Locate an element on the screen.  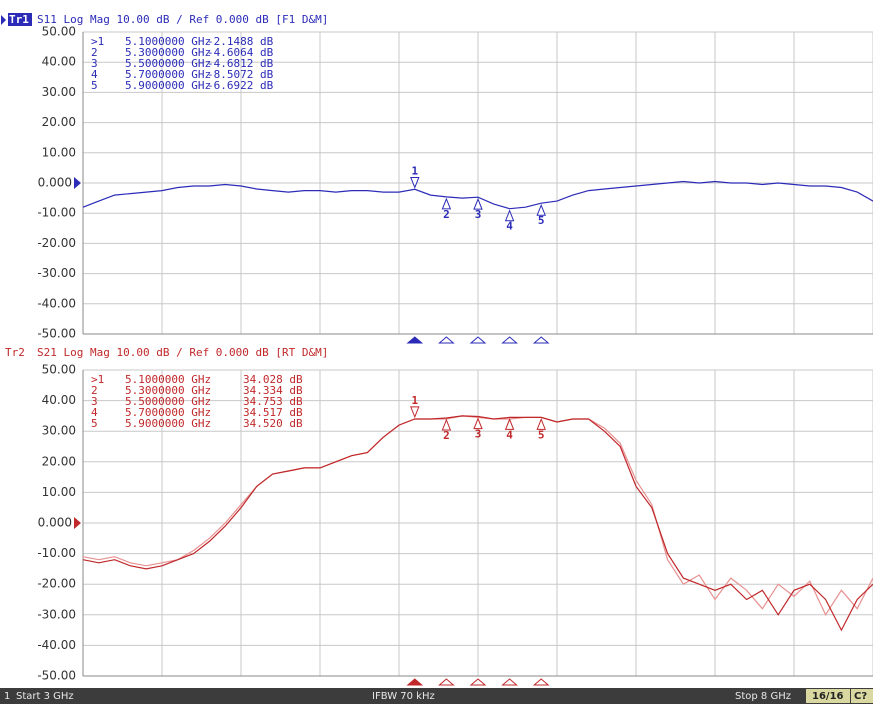
status-bar is located at coordinates (436, 696).